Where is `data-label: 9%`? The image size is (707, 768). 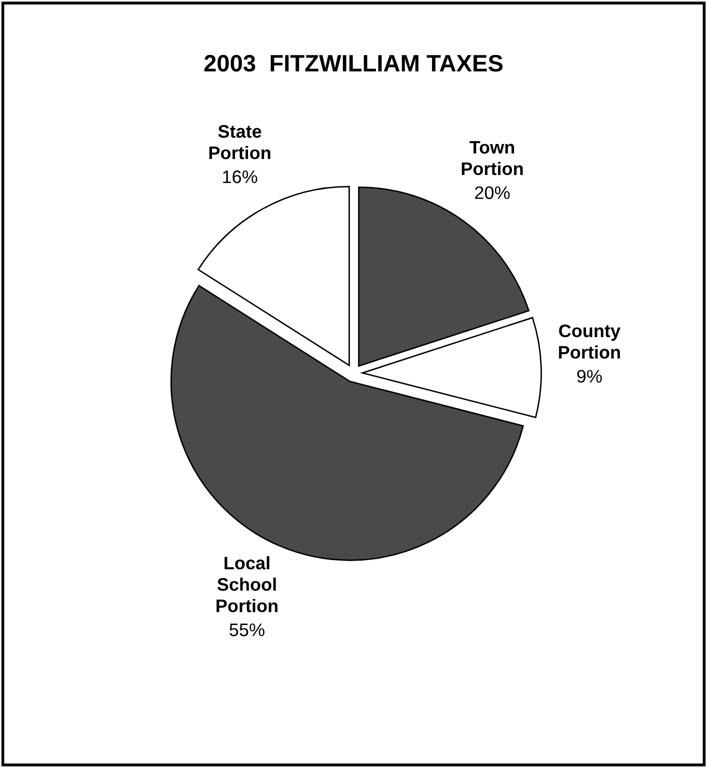 data-label: 9% is located at coordinates (589, 376).